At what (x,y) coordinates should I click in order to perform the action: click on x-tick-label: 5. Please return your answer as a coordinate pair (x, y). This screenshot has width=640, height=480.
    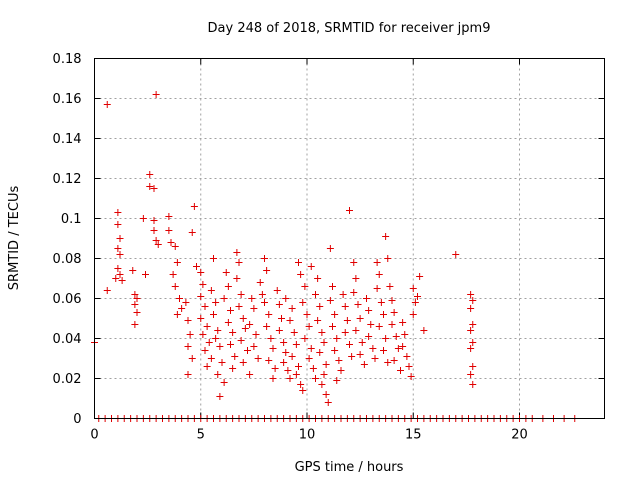
    Looking at the image, I should click on (201, 435).